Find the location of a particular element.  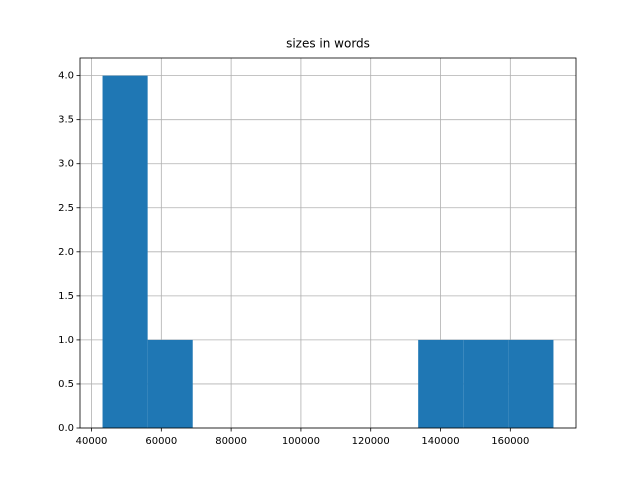

x-tick-label: 40000 is located at coordinates (92, 441).